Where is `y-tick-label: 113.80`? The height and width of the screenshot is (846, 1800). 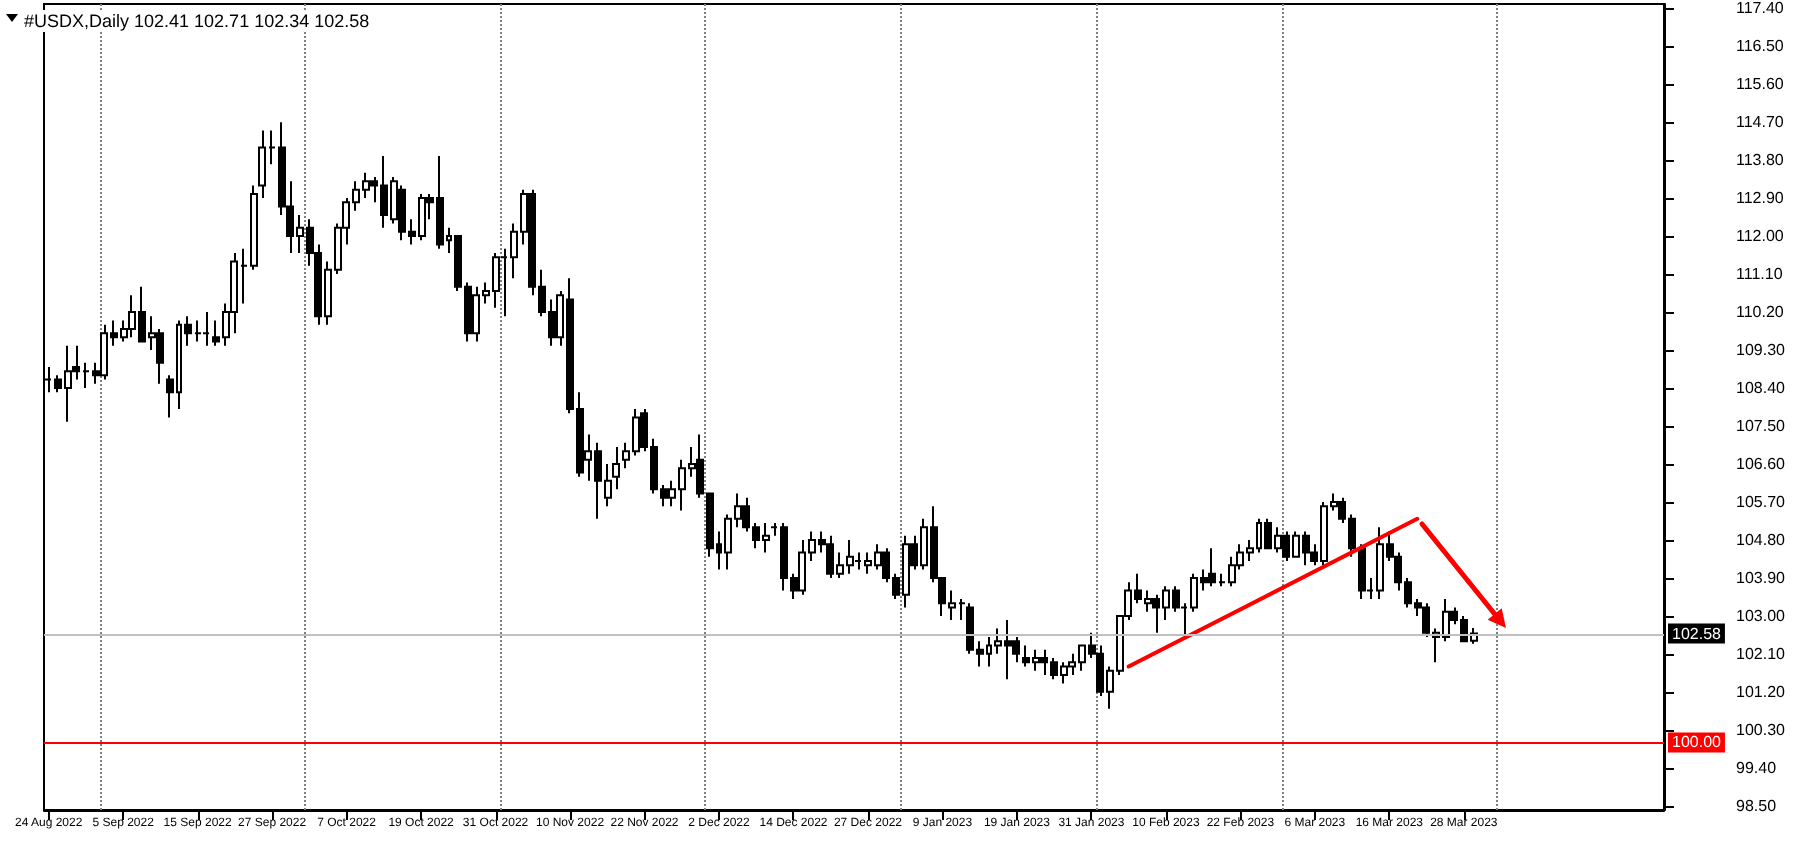
y-tick-label: 113.80 is located at coordinates (1760, 160).